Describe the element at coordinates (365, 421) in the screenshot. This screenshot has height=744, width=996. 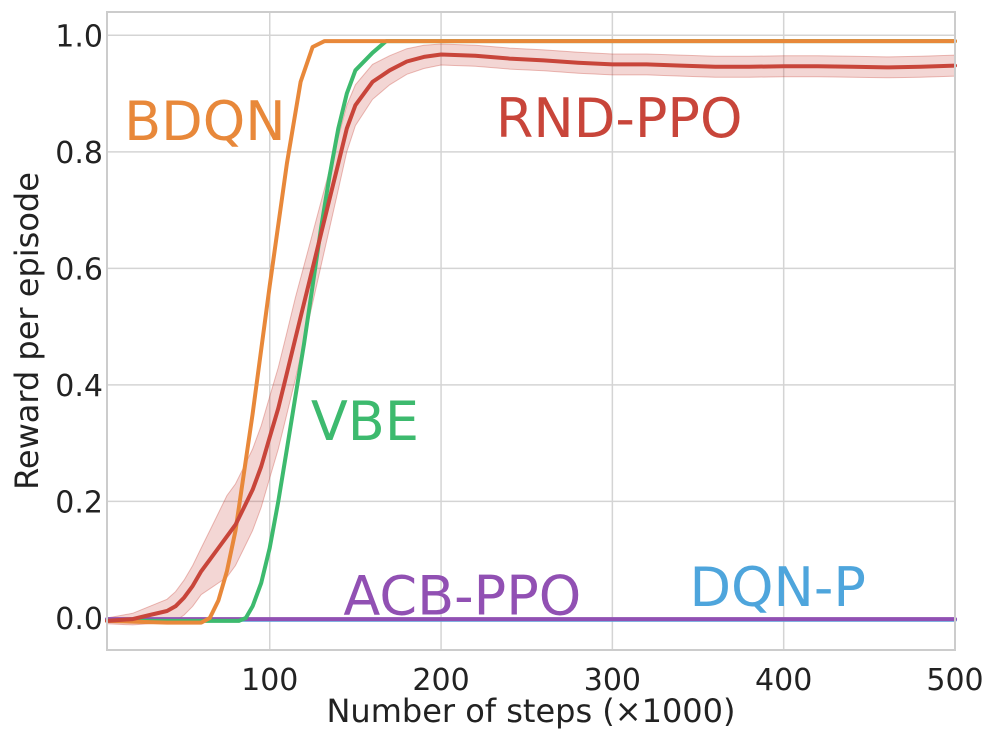
I see `vbe-label: VBE` at that location.